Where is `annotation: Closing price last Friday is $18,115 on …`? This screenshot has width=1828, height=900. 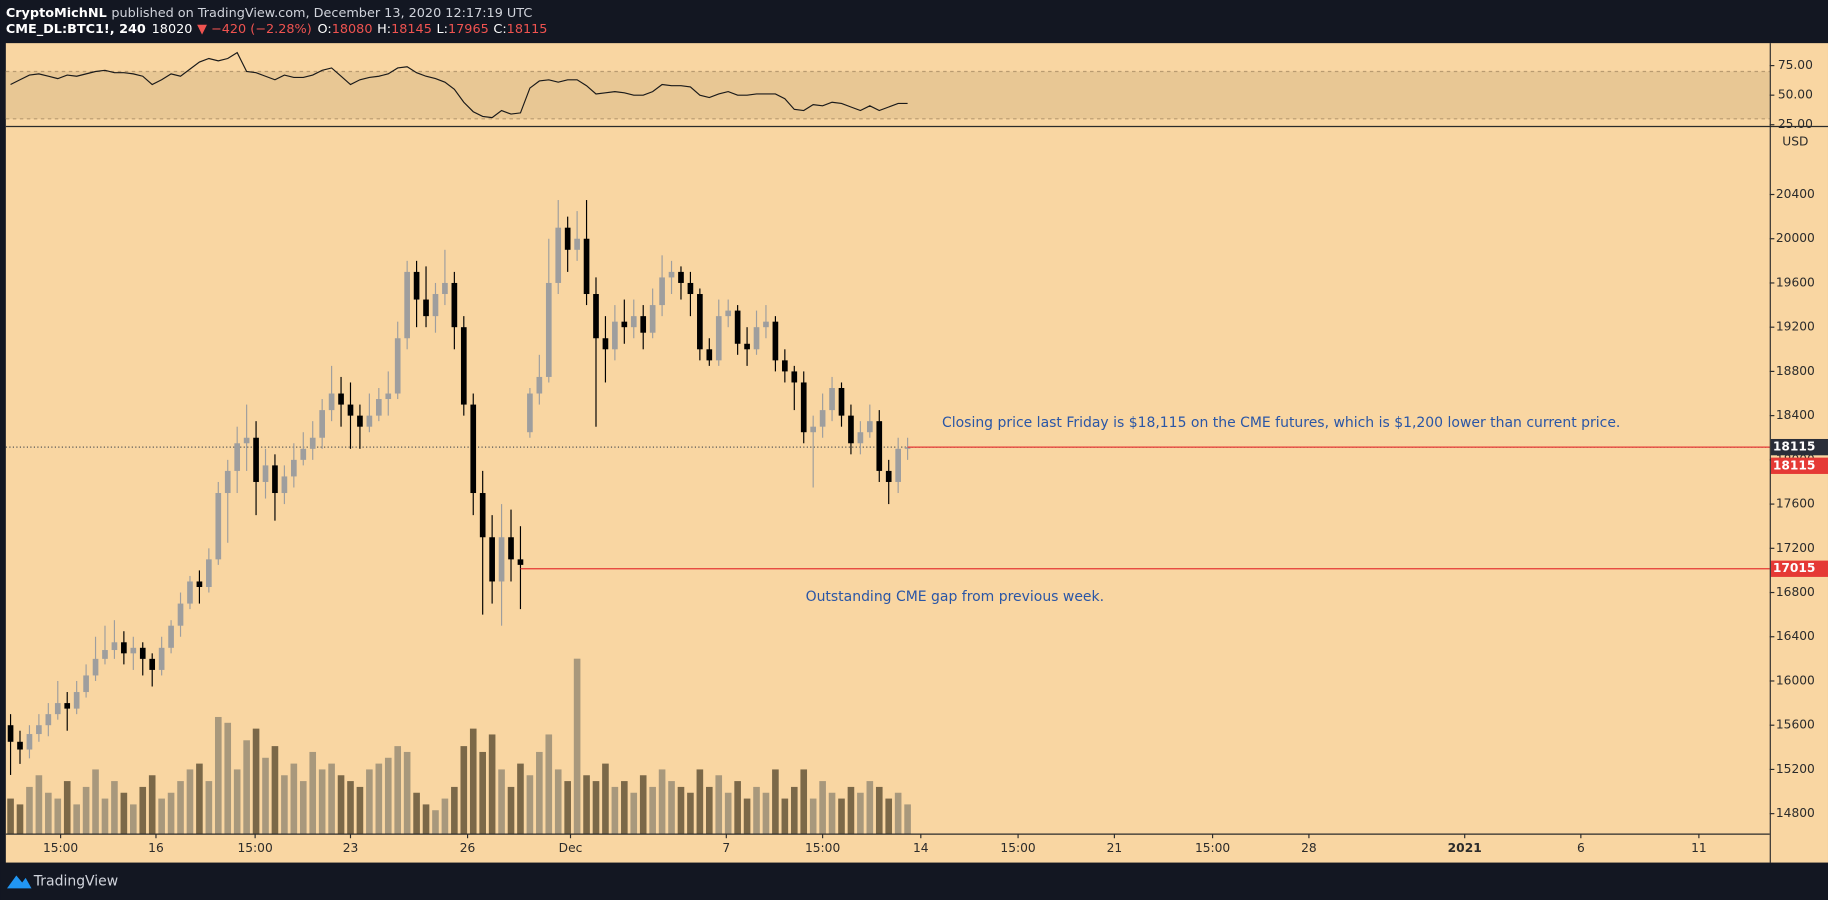 annotation: Closing price last Friday is $18,115 on … is located at coordinates (1281, 423).